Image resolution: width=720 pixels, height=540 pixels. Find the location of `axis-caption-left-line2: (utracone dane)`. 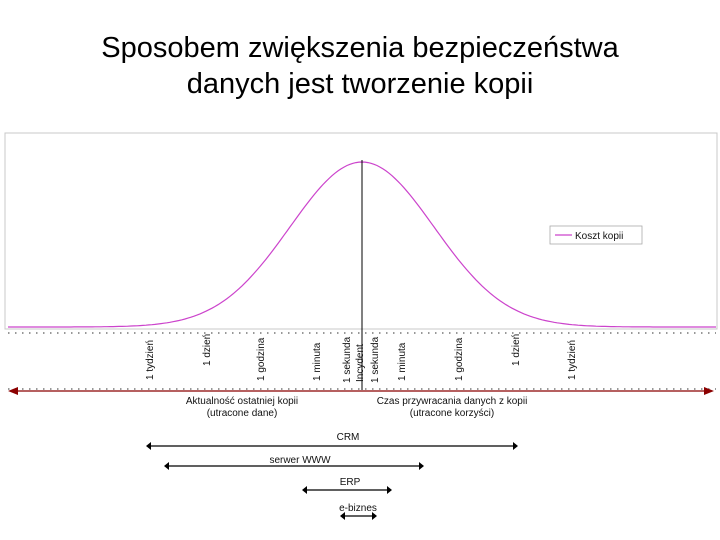

axis-caption-left-line2: (utracone dane) is located at coordinates (242, 413).